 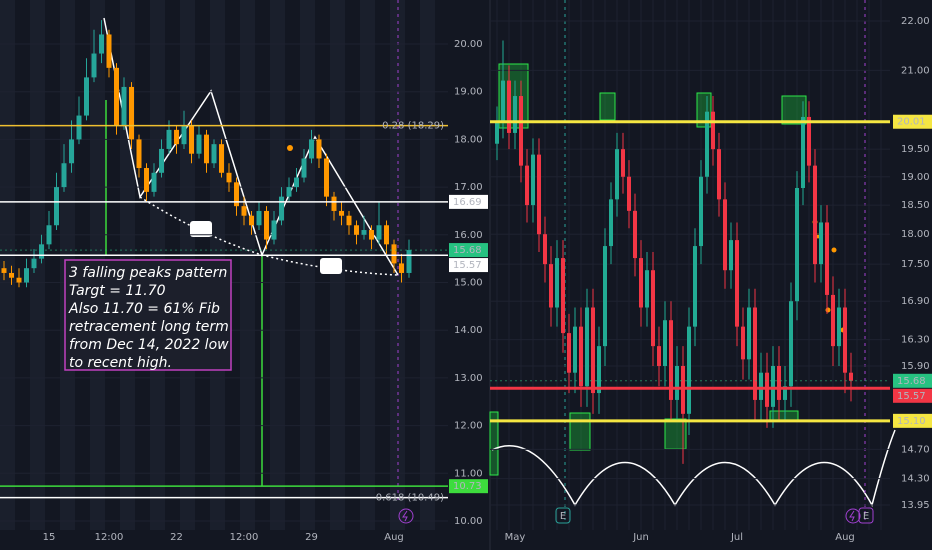 I want to click on x-tick-label: 15, so click(x=49, y=537).